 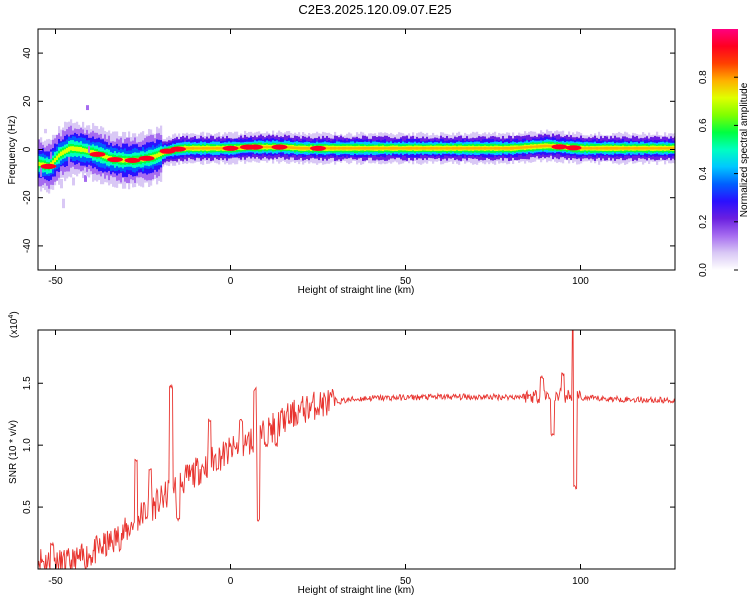 I want to click on snr-multiplier-exp: 4, so click(x=11, y=317).